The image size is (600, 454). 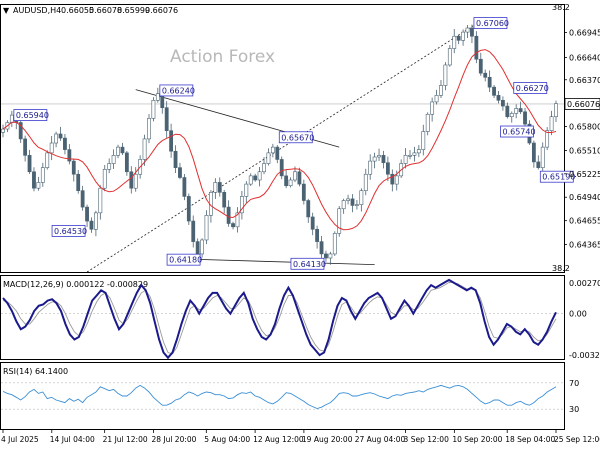 I want to click on rsi-line, so click(x=279, y=396).